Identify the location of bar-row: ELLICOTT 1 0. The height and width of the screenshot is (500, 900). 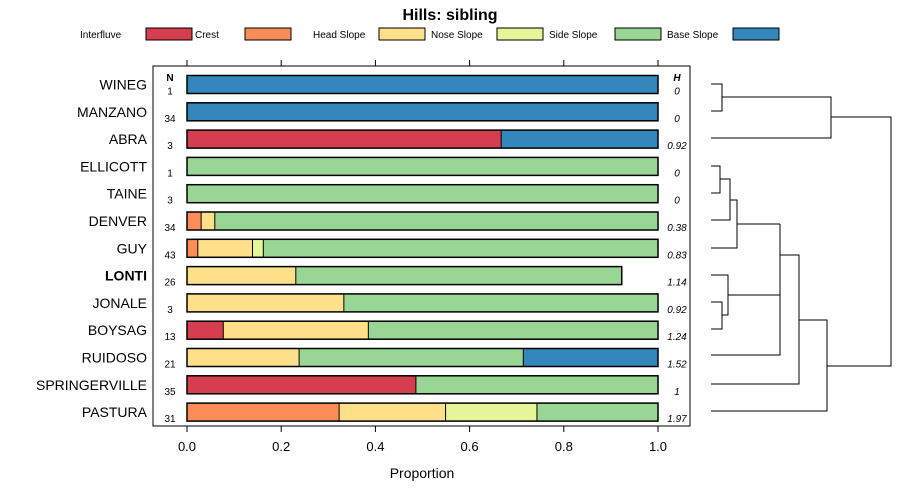
(380, 167).